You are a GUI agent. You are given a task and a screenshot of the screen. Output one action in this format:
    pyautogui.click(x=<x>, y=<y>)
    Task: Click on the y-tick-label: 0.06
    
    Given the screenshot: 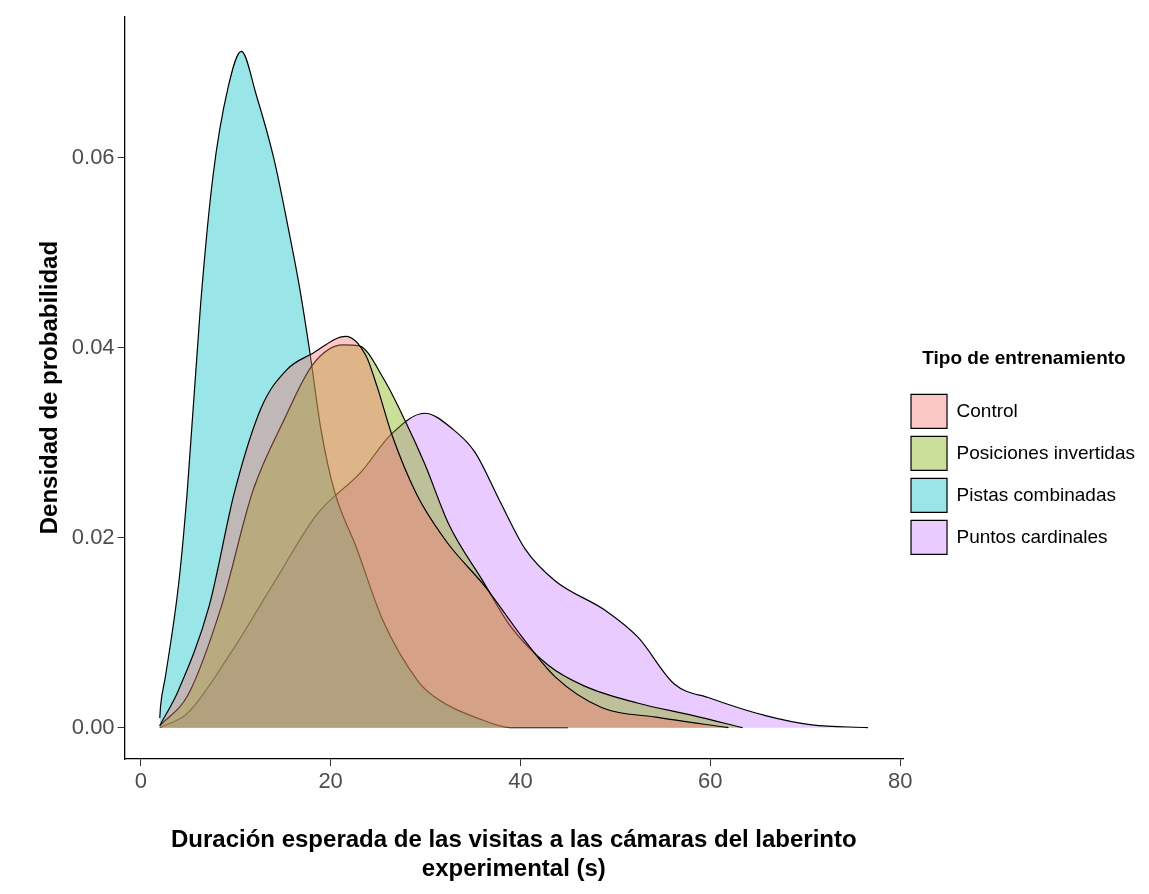 What is the action you would take?
    pyautogui.click(x=93, y=156)
    